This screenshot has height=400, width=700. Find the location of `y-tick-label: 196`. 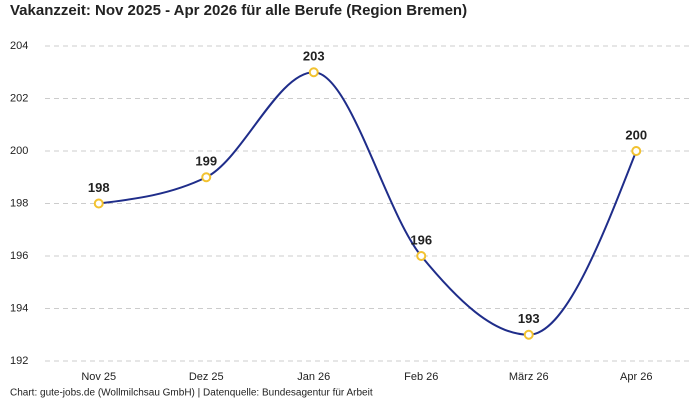

y-tick-label: 196 is located at coordinates (19, 256).